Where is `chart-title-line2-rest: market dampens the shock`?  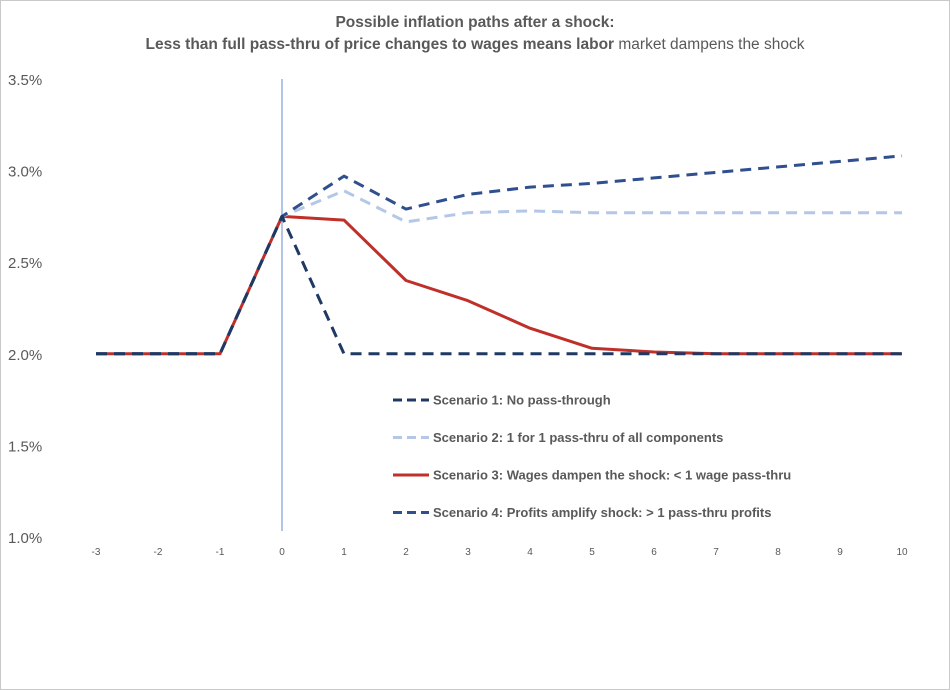
chart-title-line2-rest: market dampens the shock is located at coordinates (709, 44).